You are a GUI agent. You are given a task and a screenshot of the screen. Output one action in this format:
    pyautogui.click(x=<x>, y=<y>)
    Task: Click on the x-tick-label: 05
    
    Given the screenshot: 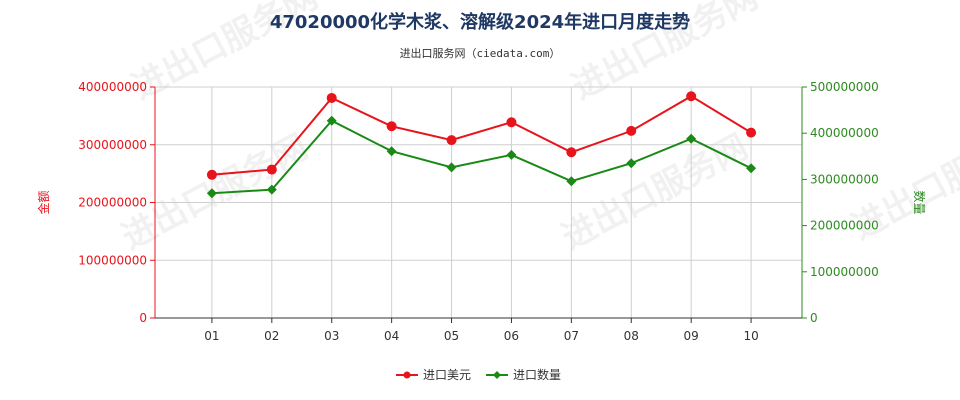 What is the action you would take?
    pyautogui.click(x=451, y=336)
    